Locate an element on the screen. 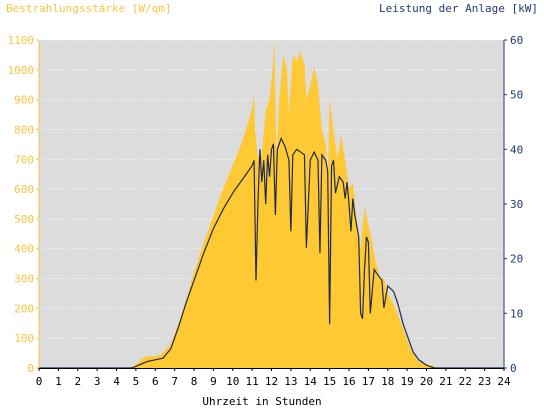 The height and width of the screenshot is (408, 544). left-tick-label: 600 is located at coordinates (24, 189).